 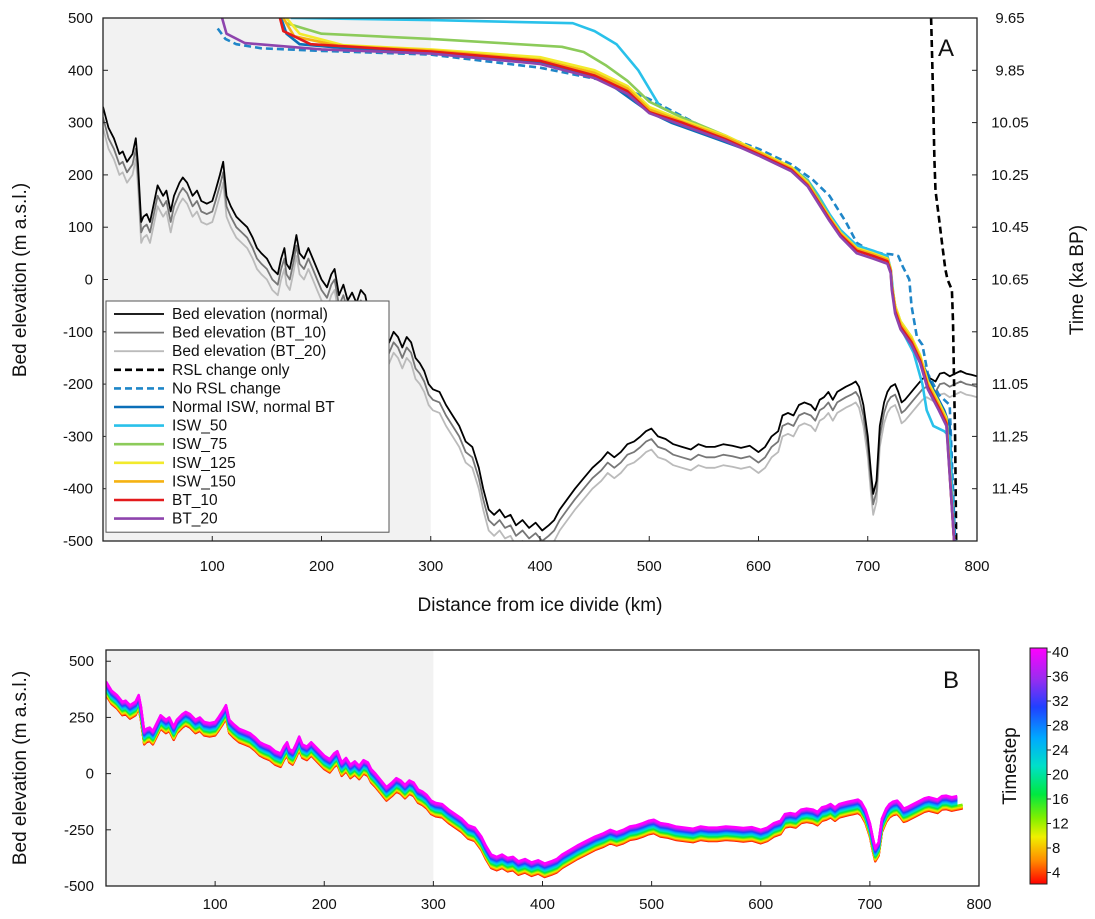 What do you see at coordinates (20, 768) in the screenshot?
I see `panel-b-y-axis-label: Bed elevation (m a.s.l.)` at bounding box center [20, 768].